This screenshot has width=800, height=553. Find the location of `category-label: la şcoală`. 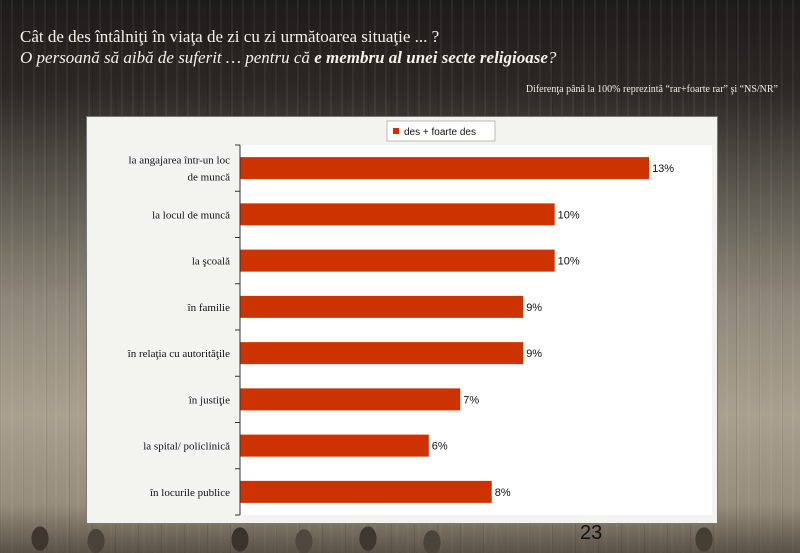

category-label: la şcoală is located at coordinates (211, 262).